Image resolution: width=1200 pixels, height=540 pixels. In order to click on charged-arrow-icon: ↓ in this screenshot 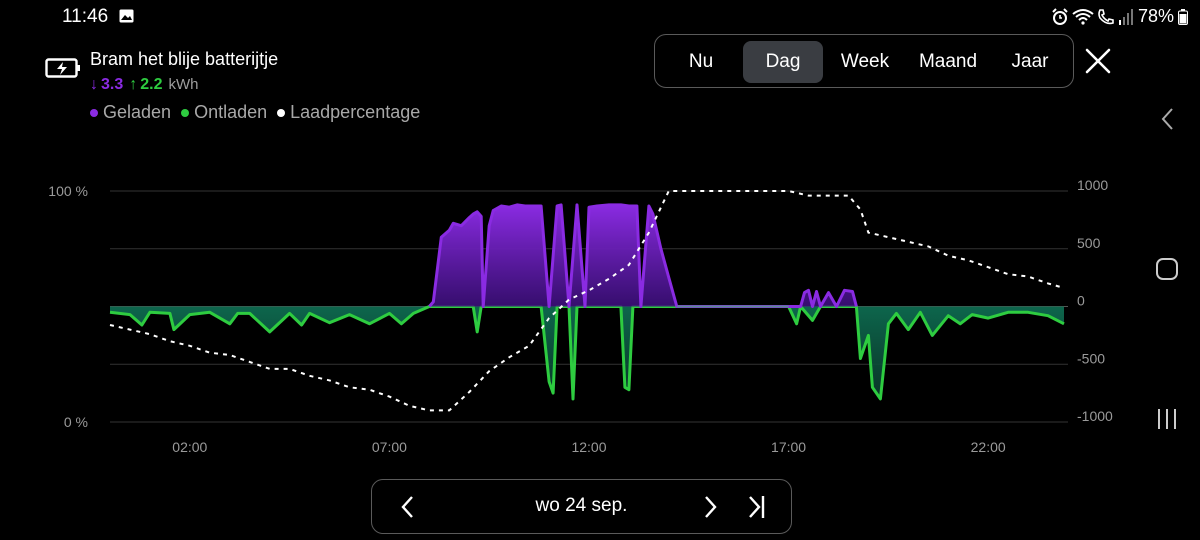, I will do `click(94, 84)`.